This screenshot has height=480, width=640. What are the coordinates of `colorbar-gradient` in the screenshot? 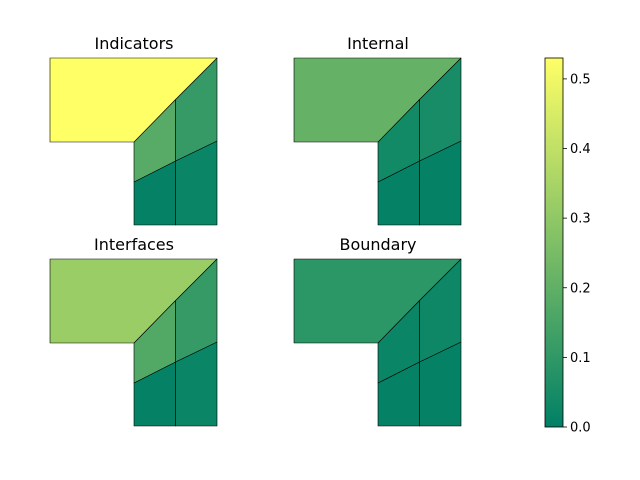 It's located at (554, 242).